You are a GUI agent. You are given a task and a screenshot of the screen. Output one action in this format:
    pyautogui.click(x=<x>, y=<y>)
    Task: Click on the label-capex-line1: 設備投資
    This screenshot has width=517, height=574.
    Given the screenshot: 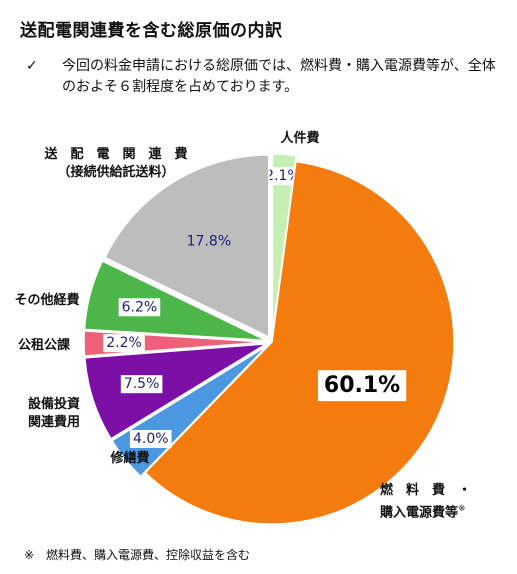 What is the action you would take?
    pyautogui.click(x=53, y=404)
    